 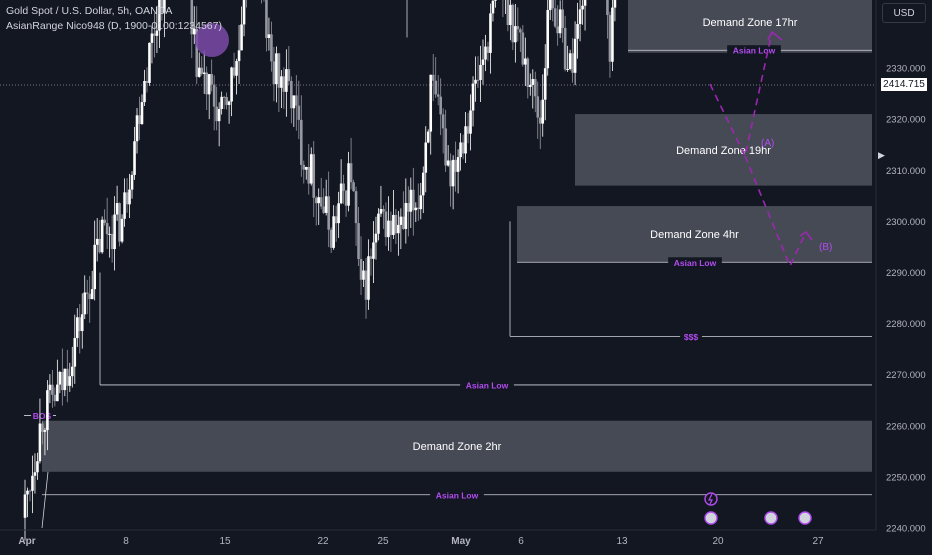 I want to click on level-connector, so click(x=45, y=500).